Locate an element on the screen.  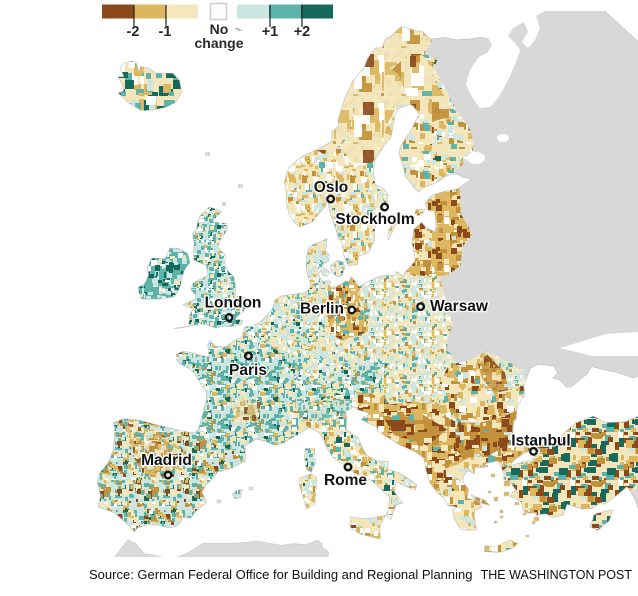
svg-text: No is located at coordinates (219, 29).